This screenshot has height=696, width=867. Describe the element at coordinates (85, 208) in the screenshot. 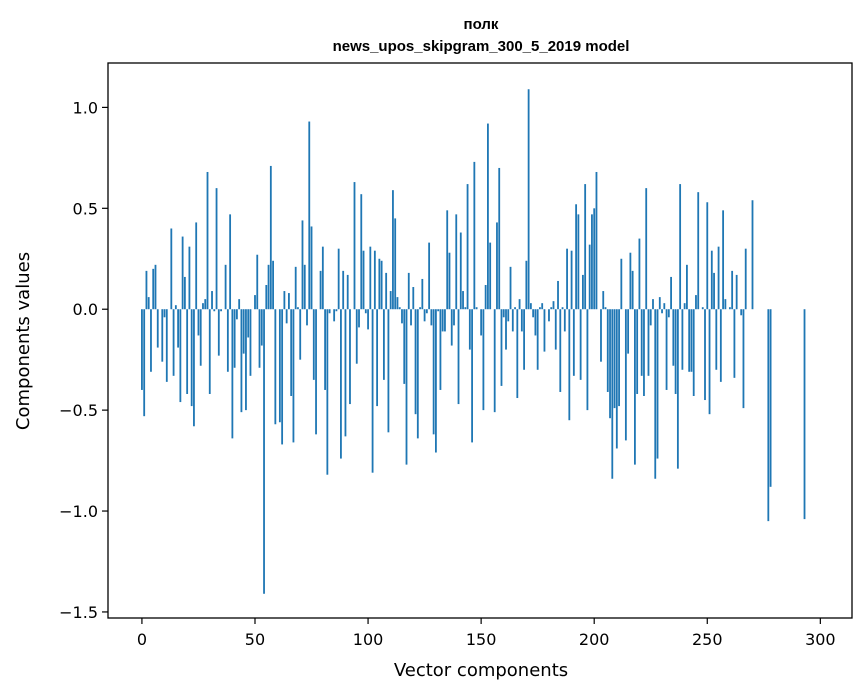

I see `y-tick-label-1: 0.5` at that location.